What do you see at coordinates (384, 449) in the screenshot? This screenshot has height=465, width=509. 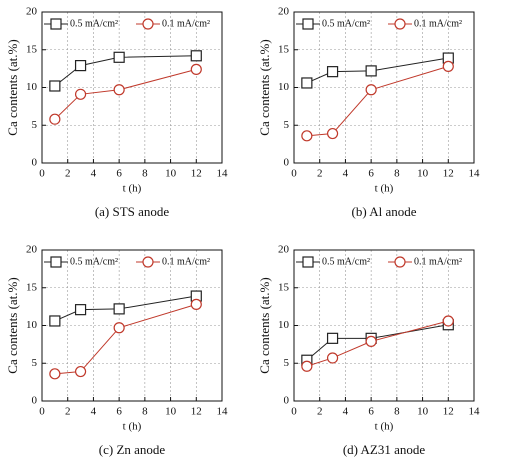 I see `caption: (d) AZ31 anode` at bounding box center [384, 449].